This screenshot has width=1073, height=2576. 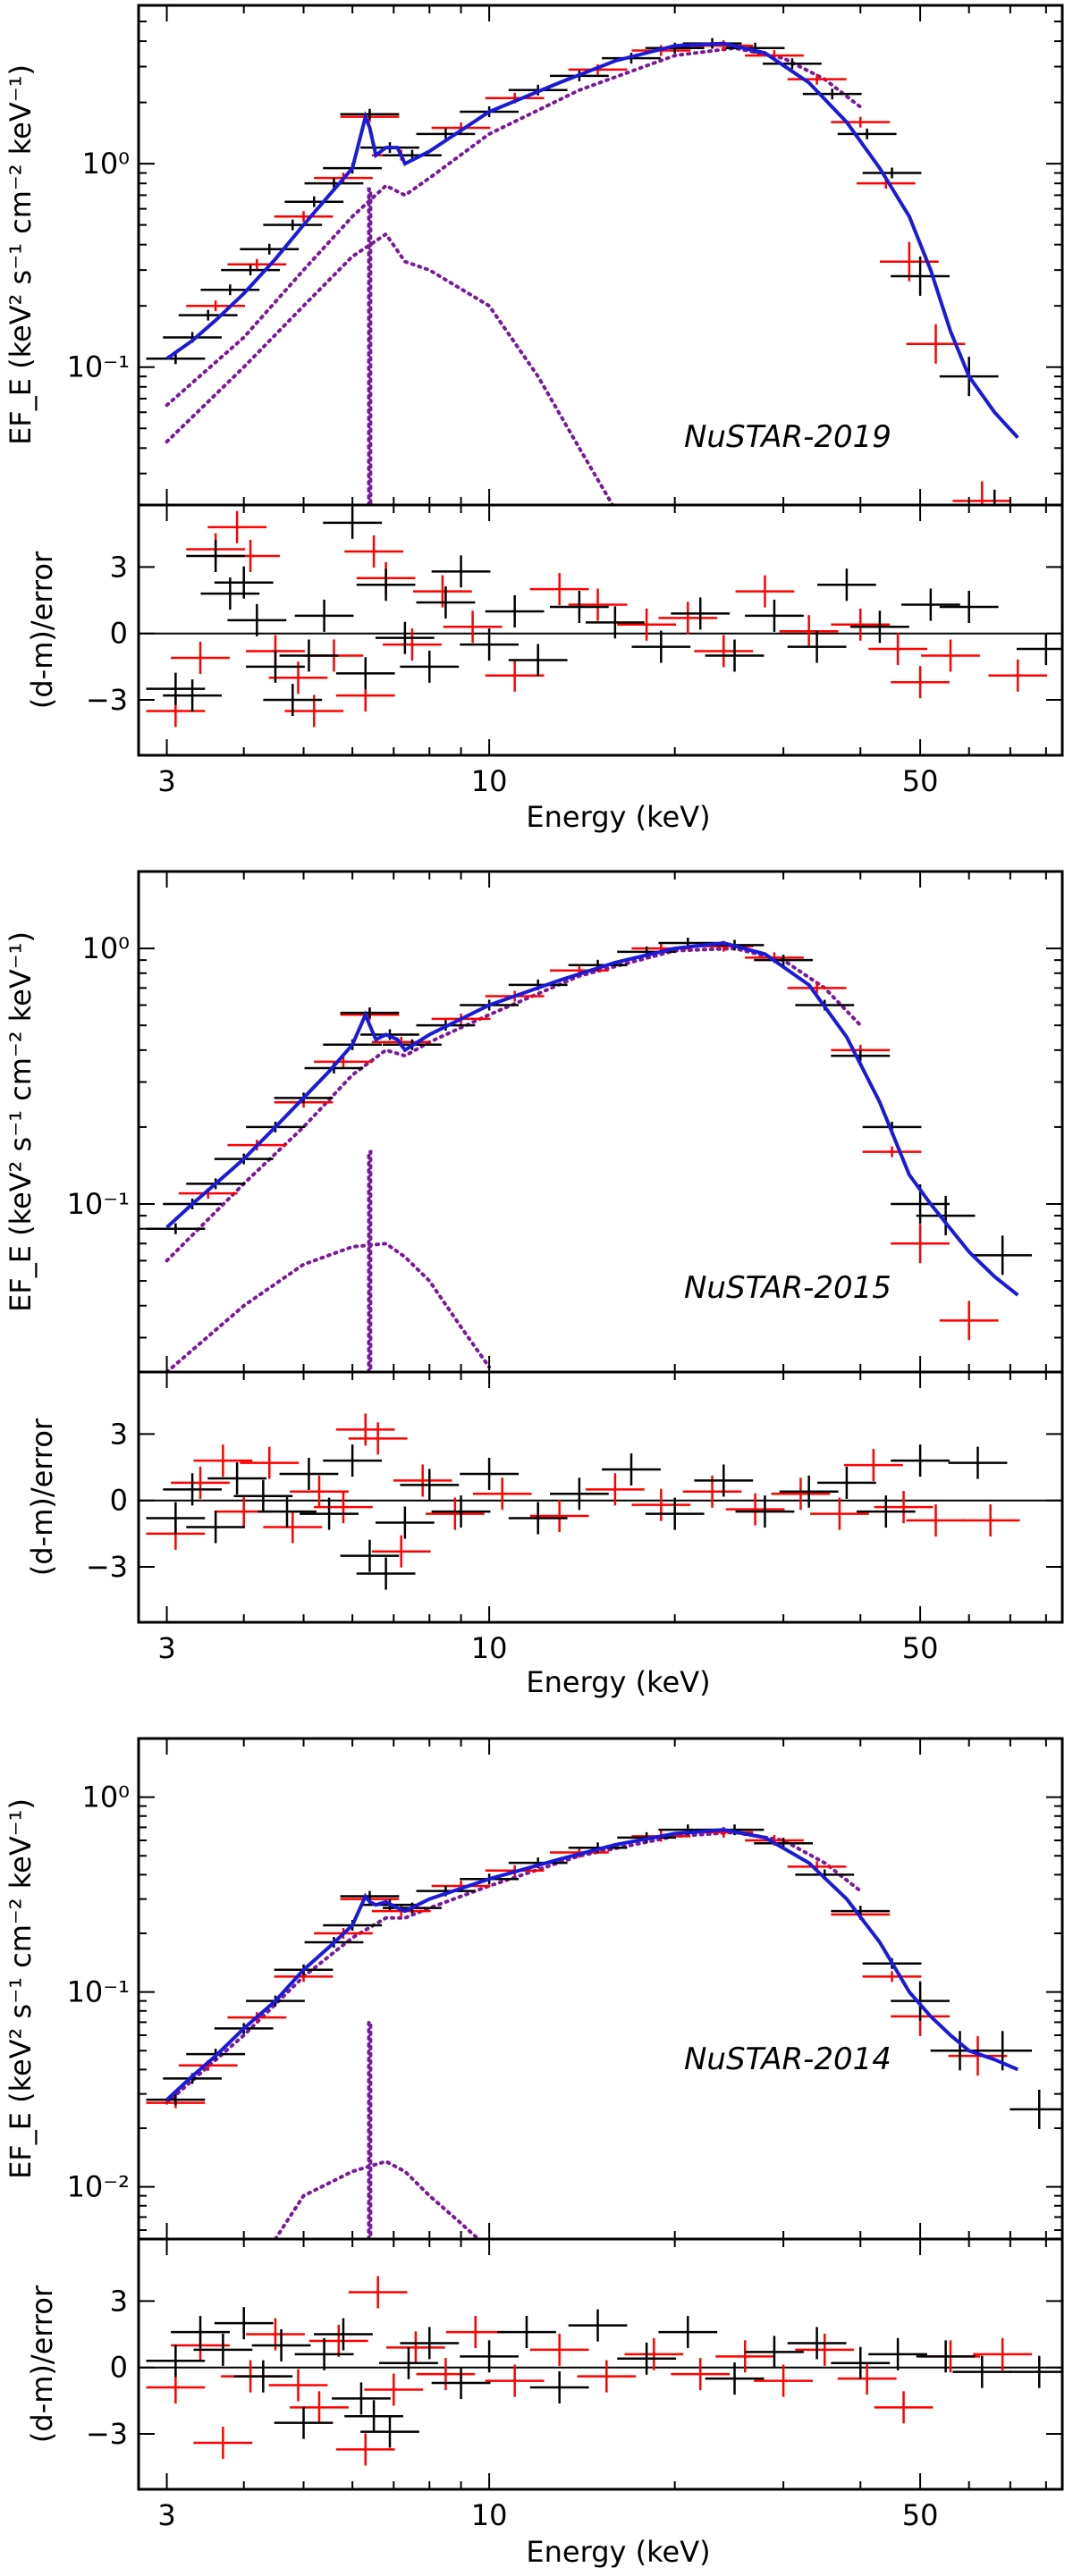 What do you see at coordinates (600, 1502) in the screenshot?
I see `residual-plot` at bounding box center [600, 1502].